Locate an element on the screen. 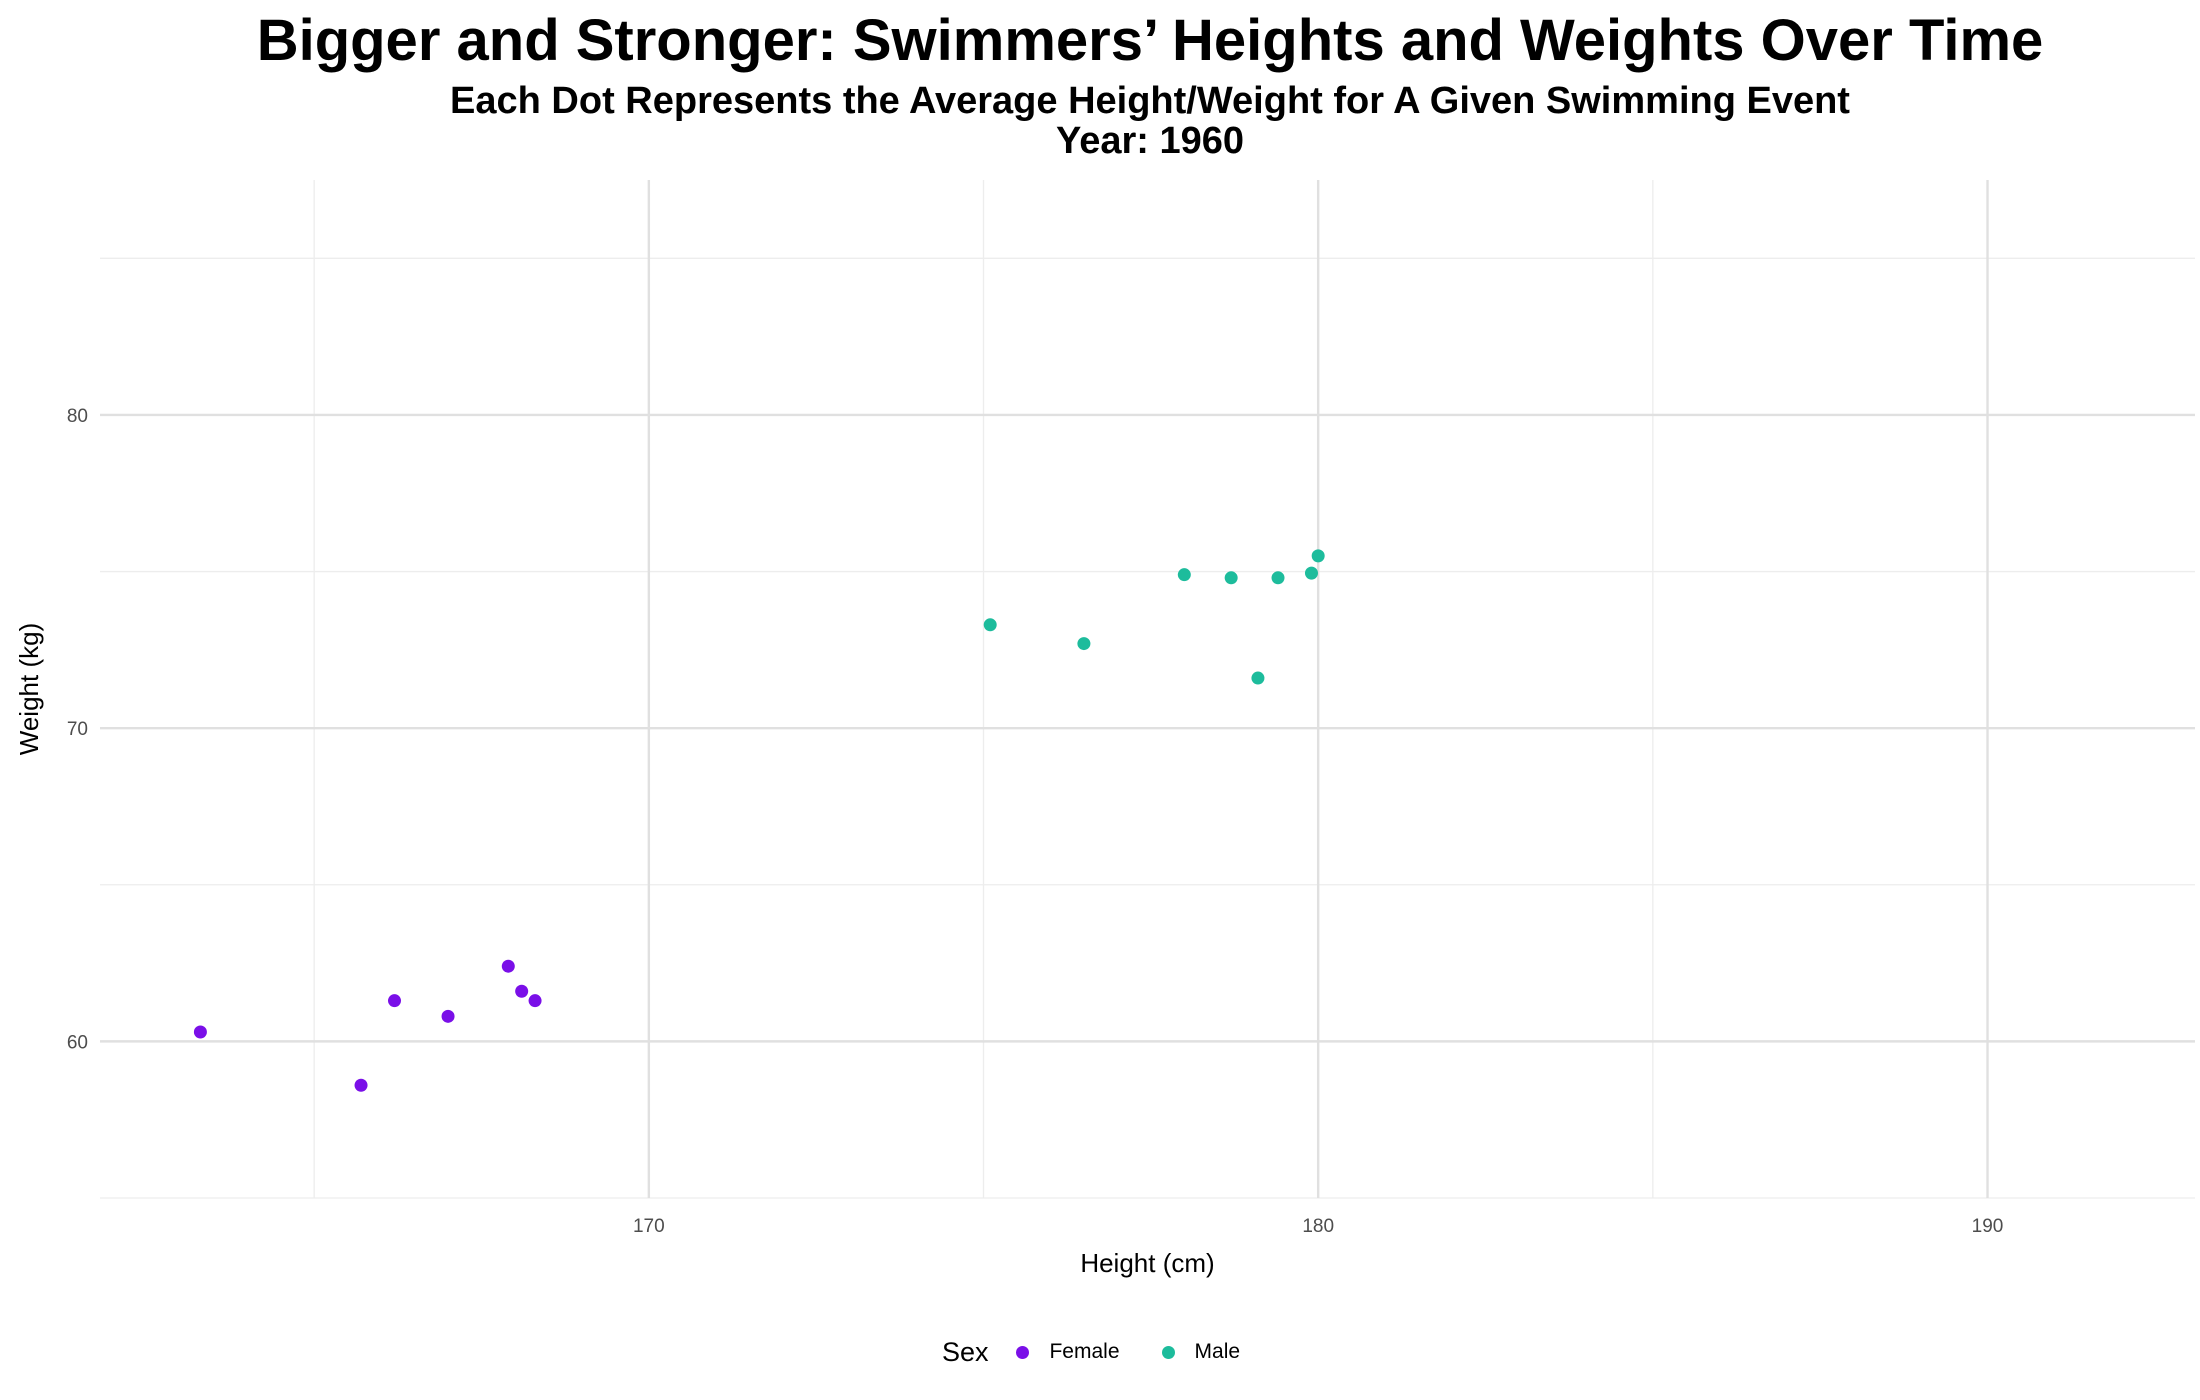 The height and width of the screenshot is (1400, 2200). legend-label-female: Female is located at coordinates (1084, 1351).